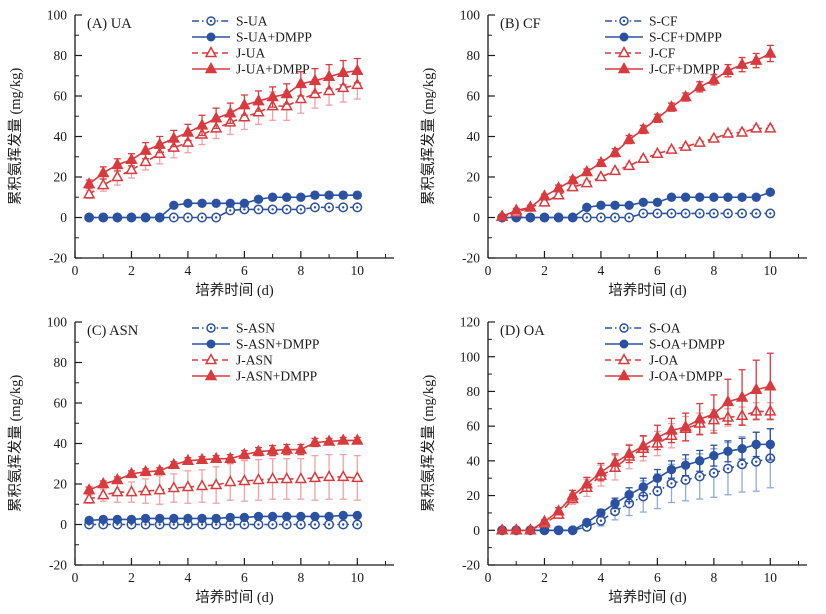  I want to click on legend-label: J-UA, so click(250, 53).